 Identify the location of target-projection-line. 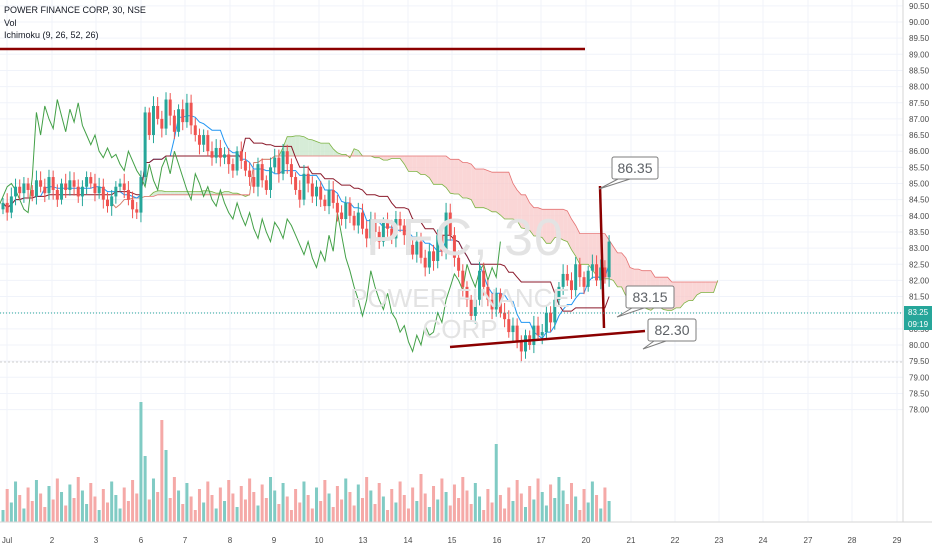
(602, 257).